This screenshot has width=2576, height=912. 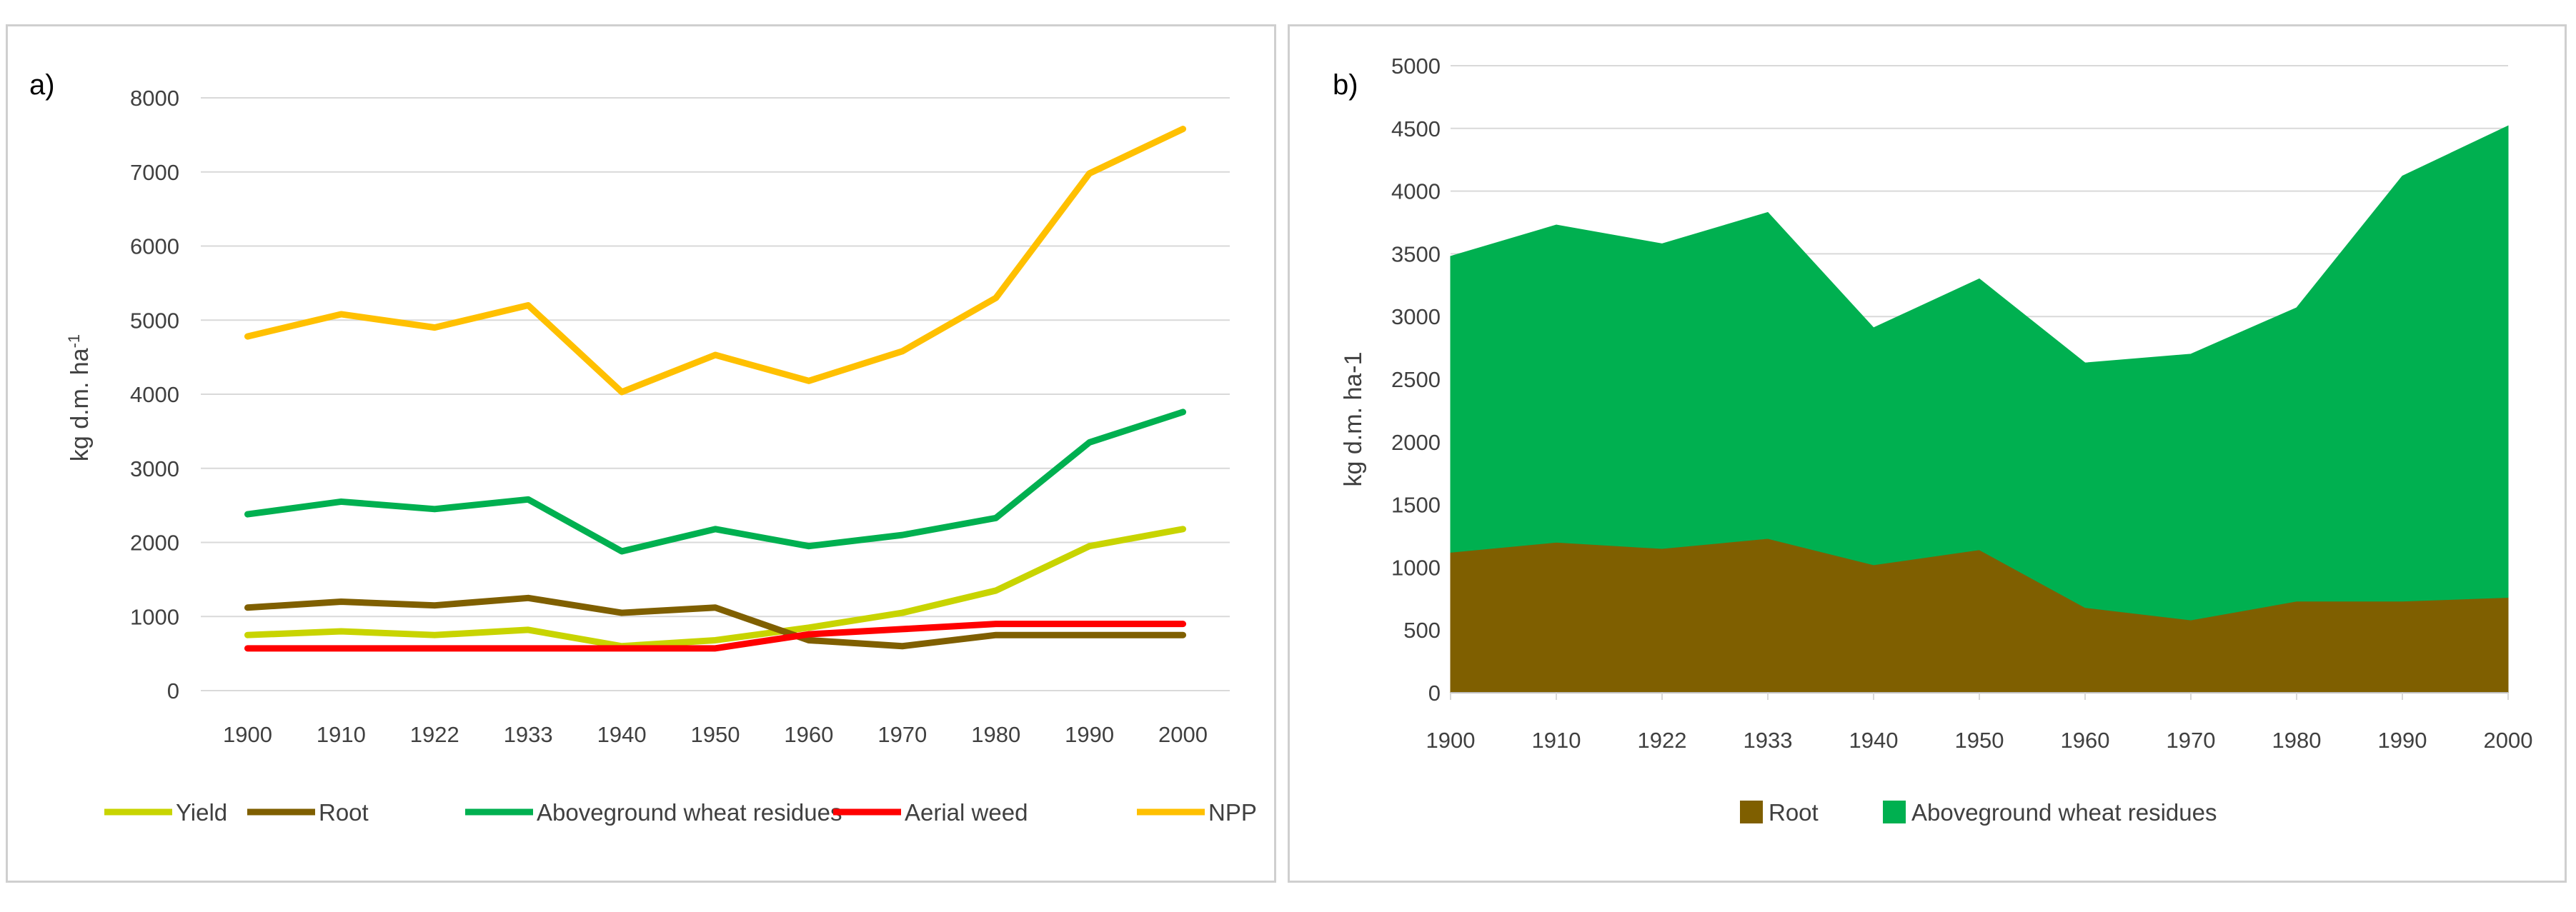 What do you see at coordinates (1416, 192) in the screenshot?
I see `y-tick-label-b: 4000` at bounding box center [1416, 192].